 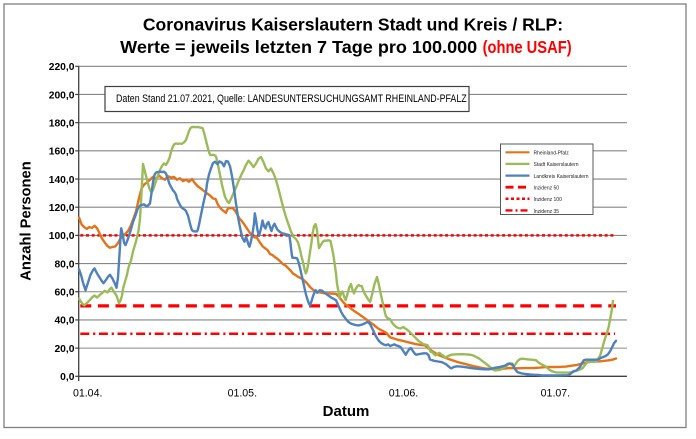 What do you see at coordinates (62, 124) in the screenshot?
I see `svg-text: 180,0` at bounding box center [62, 124].